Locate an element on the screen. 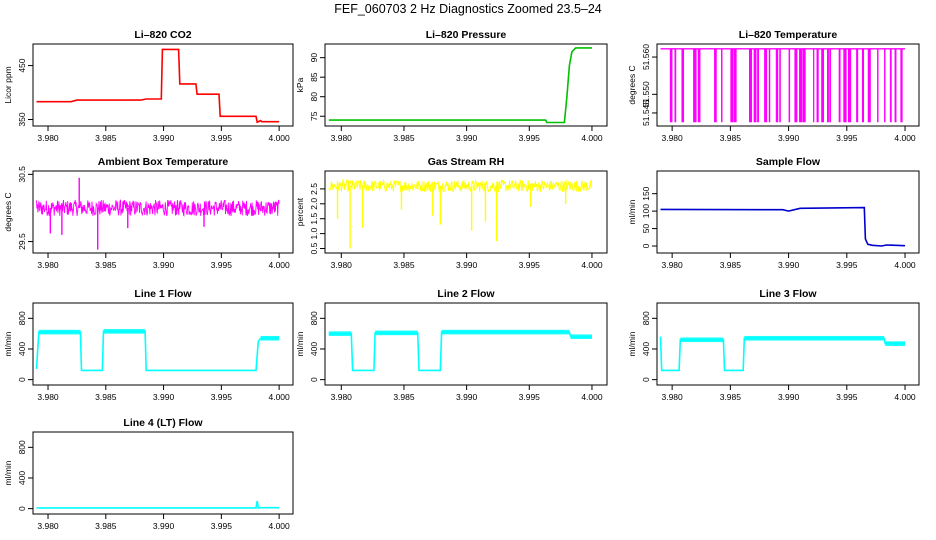  y-tick-label: 400 is located at coordinates (646, 349).